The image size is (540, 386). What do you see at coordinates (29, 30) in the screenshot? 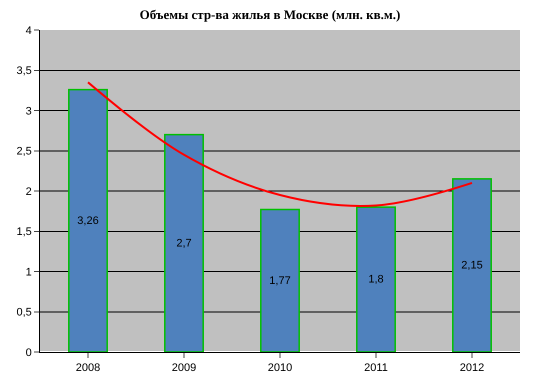
I see `y-tick-label: 4` at bounding box center [29, 30].